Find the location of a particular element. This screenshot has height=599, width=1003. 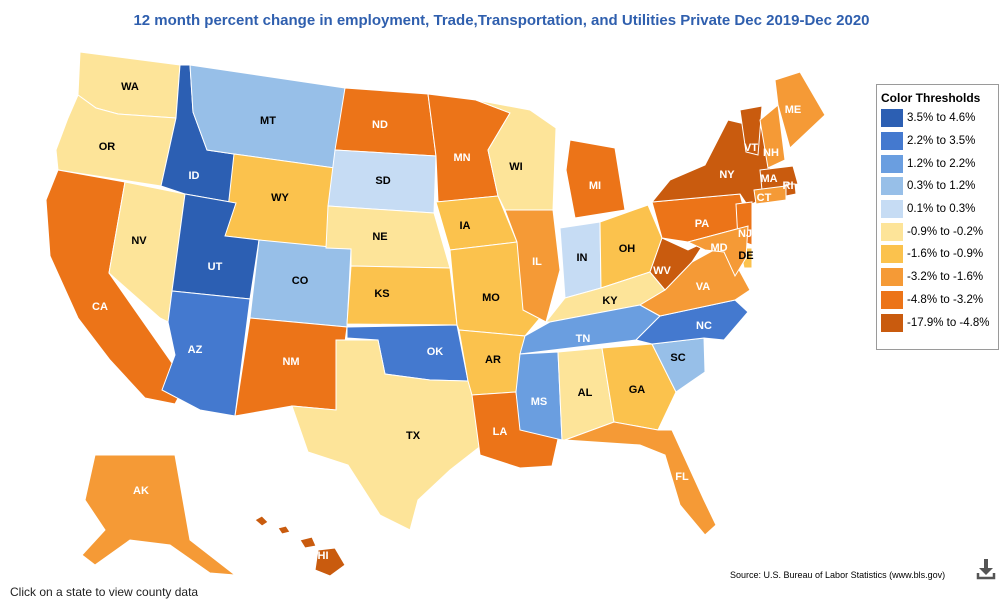

state-nd is located at coordinates (385, 122).